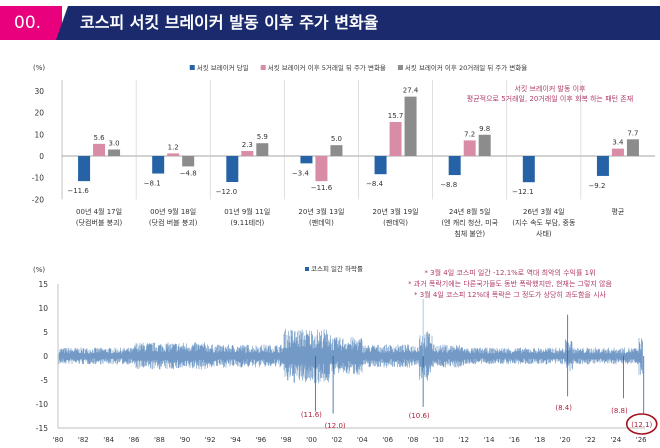 The image size is (660, 448). What do you see at coordinates (489, 440) in the screenshot?
I see `x-tick-label: '14` at bounding box center [489, 440].